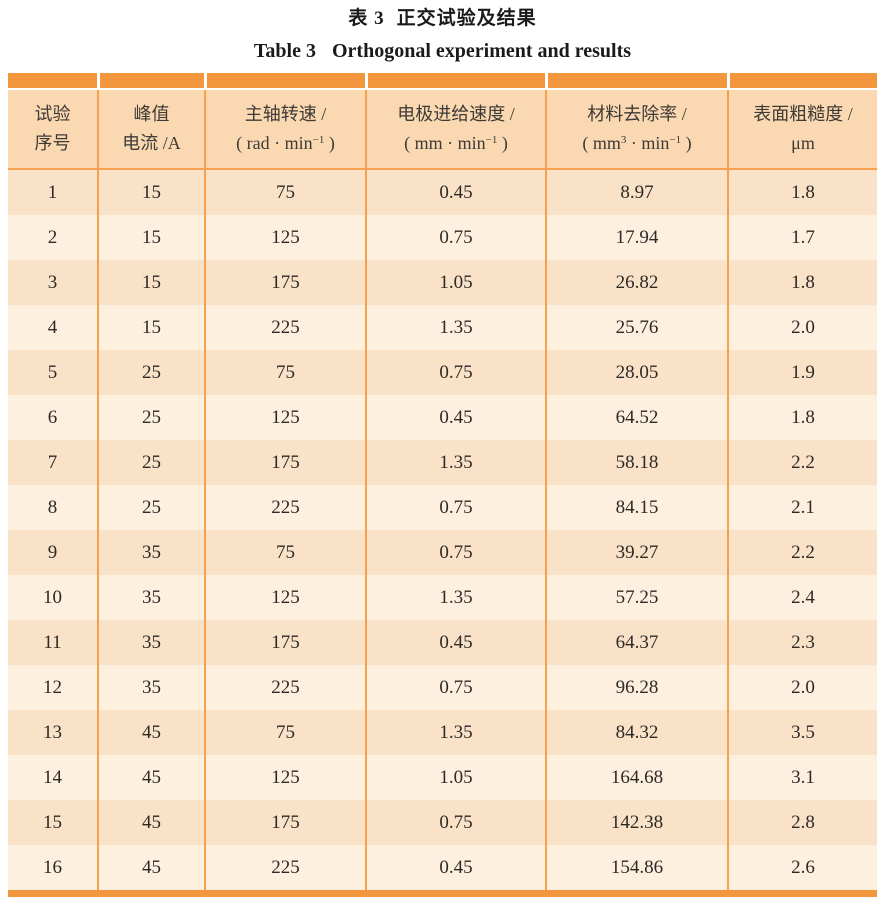 Image resolution: width=885 pixels, height=897 pixels. Describe the element at coordinates (442, 552) in the screenshot. I see `table-row: 9 35 75 0.75 39.27 2.2` at that location.